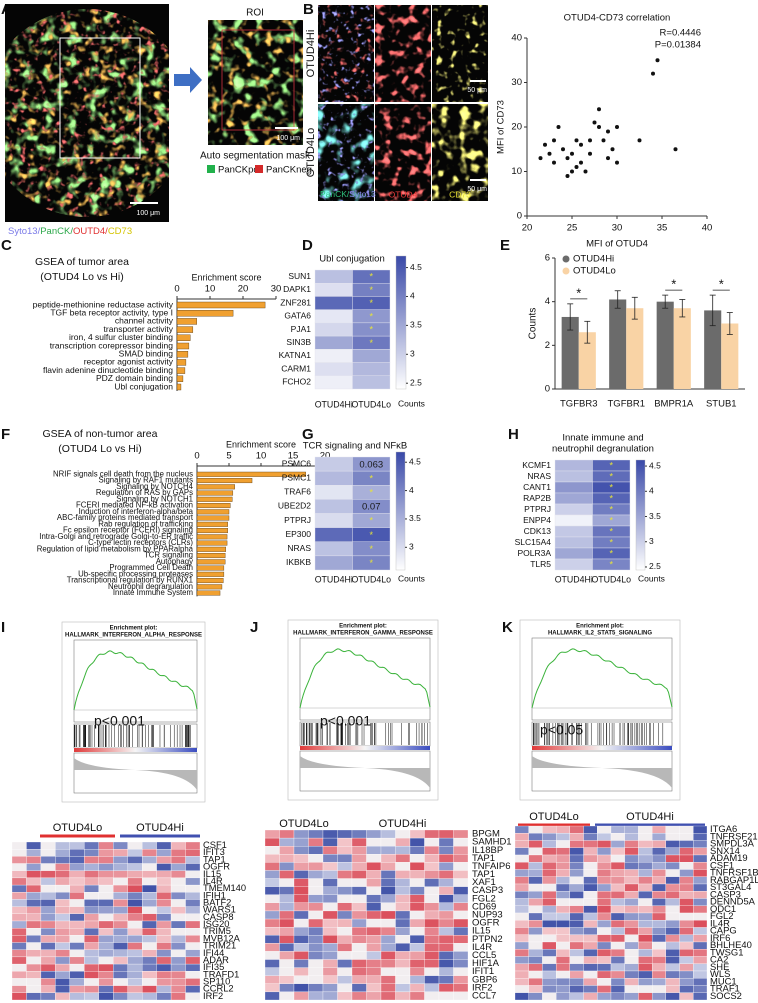  Describe the element at coordinates (733, 901) in the screenshot. I see `gene-label: DENND5A` at that location.